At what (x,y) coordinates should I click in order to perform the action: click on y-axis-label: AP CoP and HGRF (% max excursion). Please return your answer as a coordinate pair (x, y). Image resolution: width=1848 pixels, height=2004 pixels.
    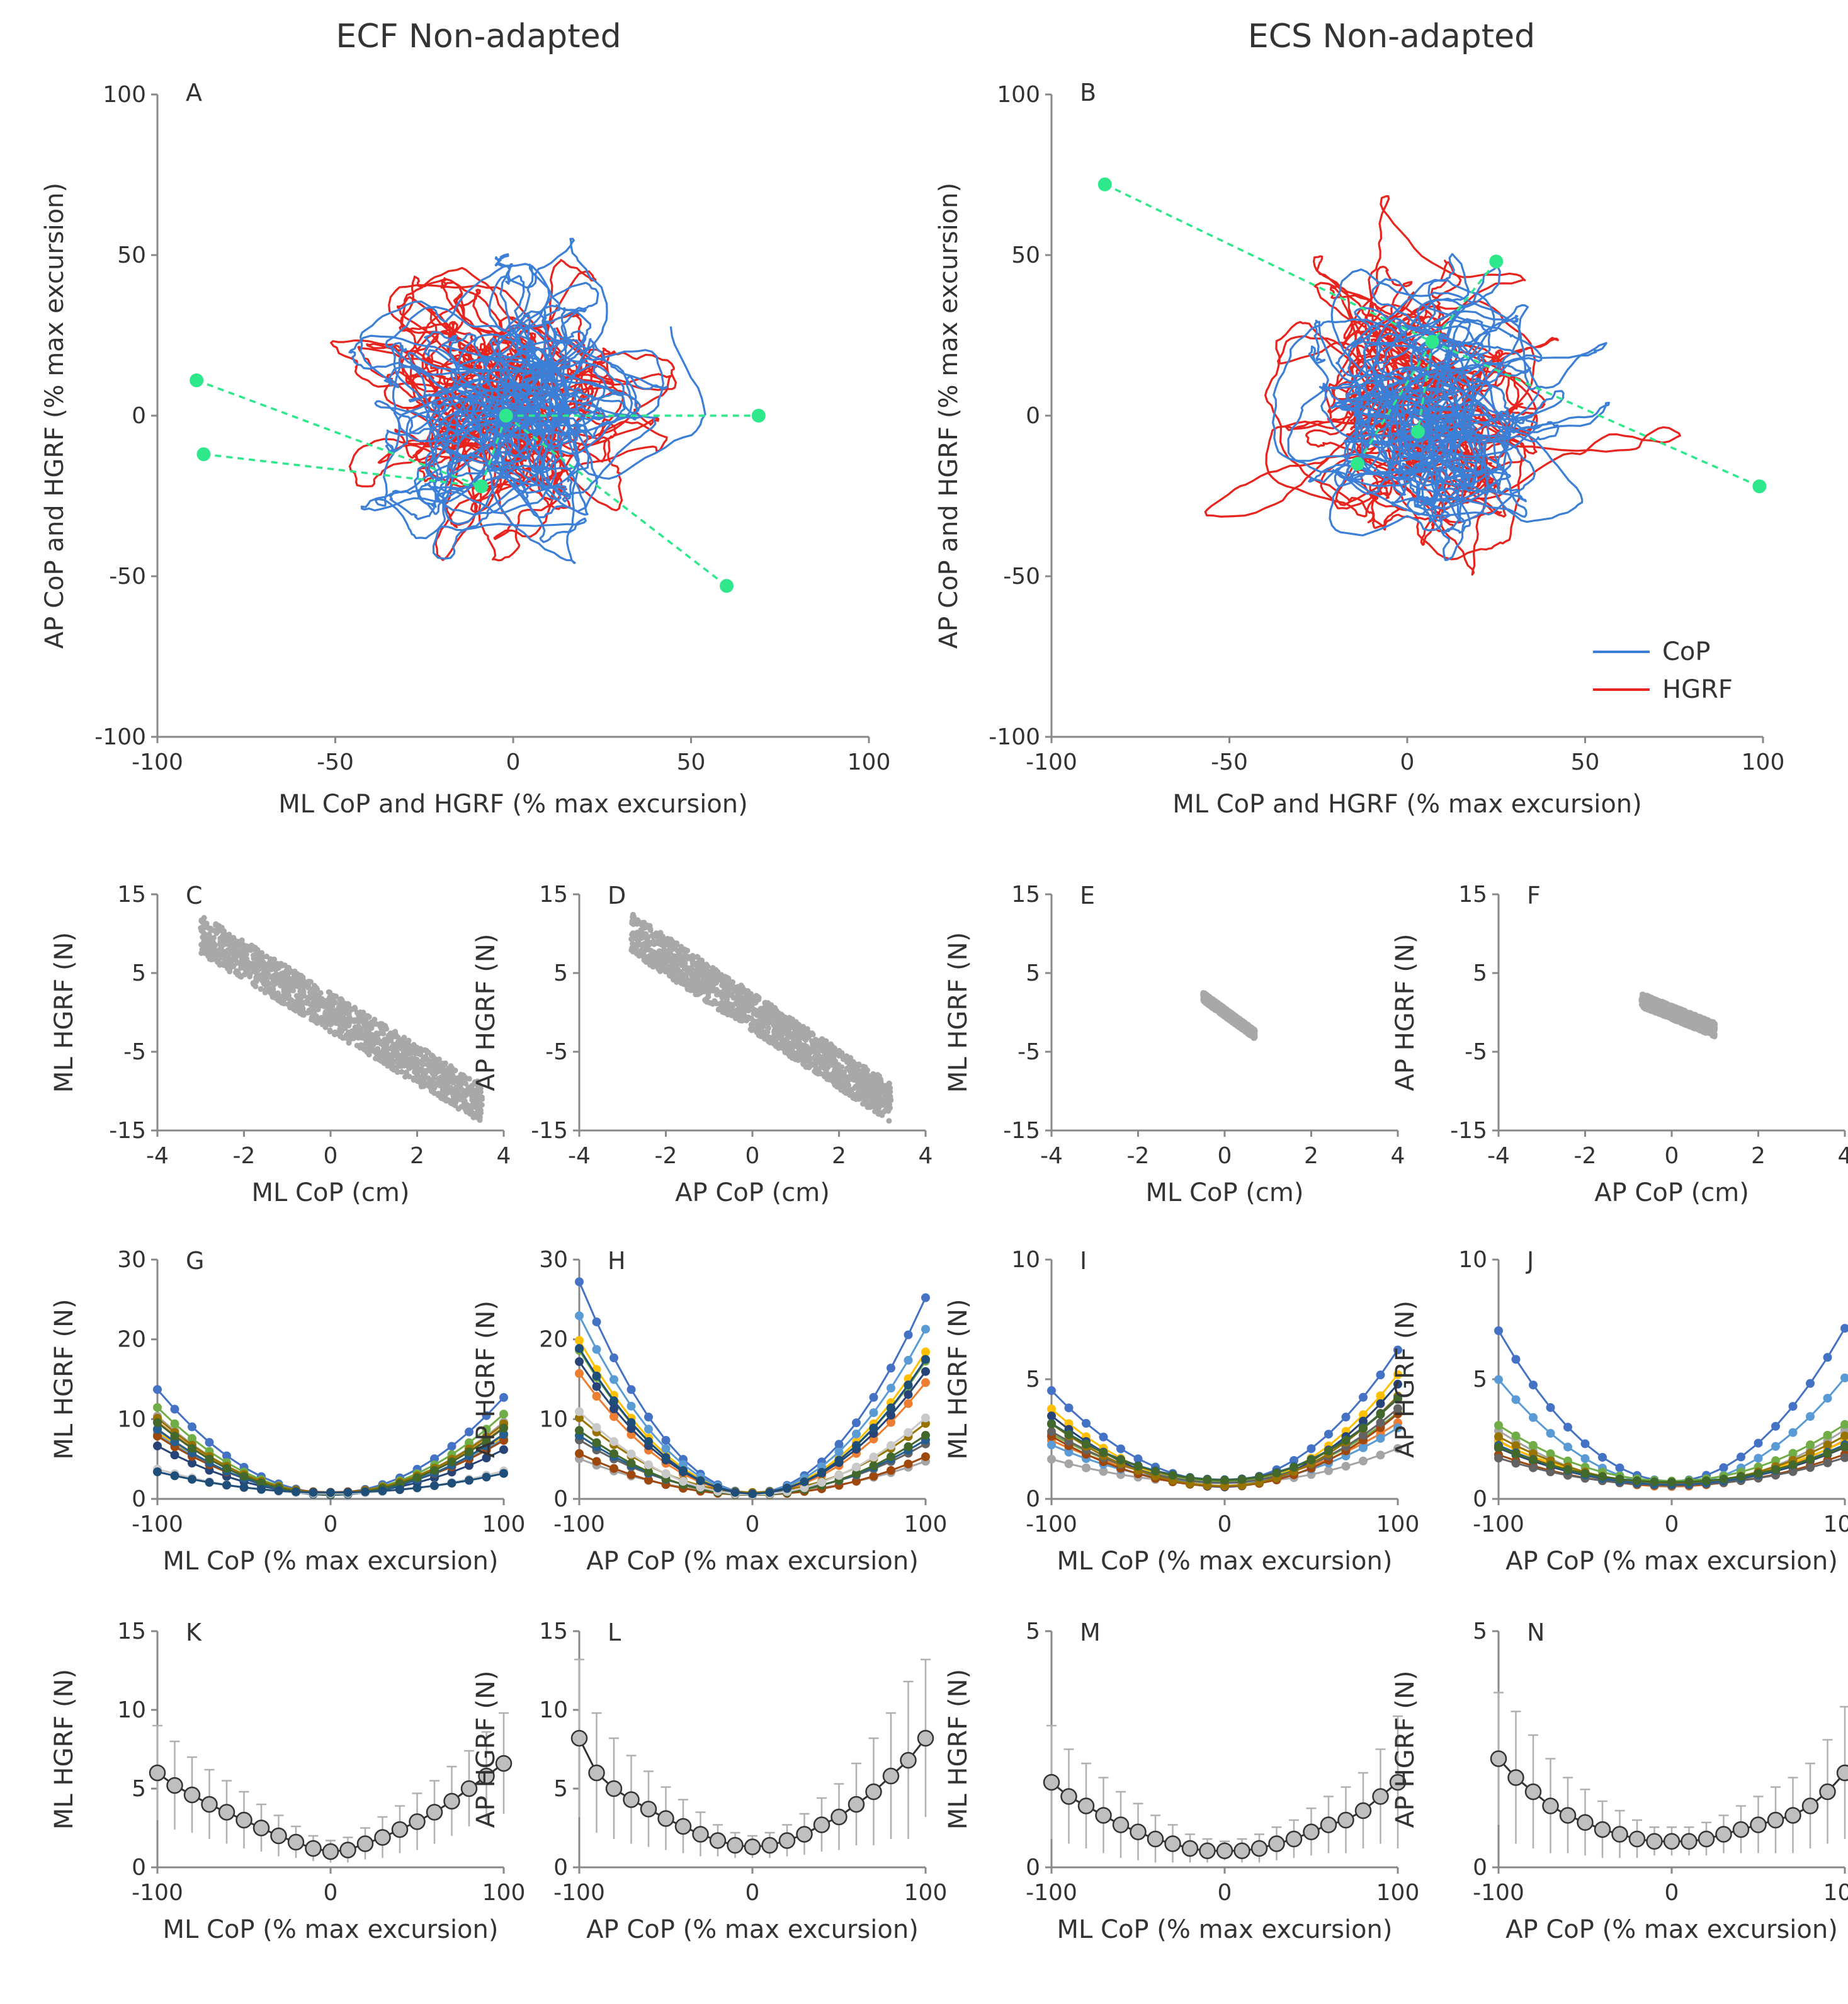
    Looking at the image, I should click on (54, 416).